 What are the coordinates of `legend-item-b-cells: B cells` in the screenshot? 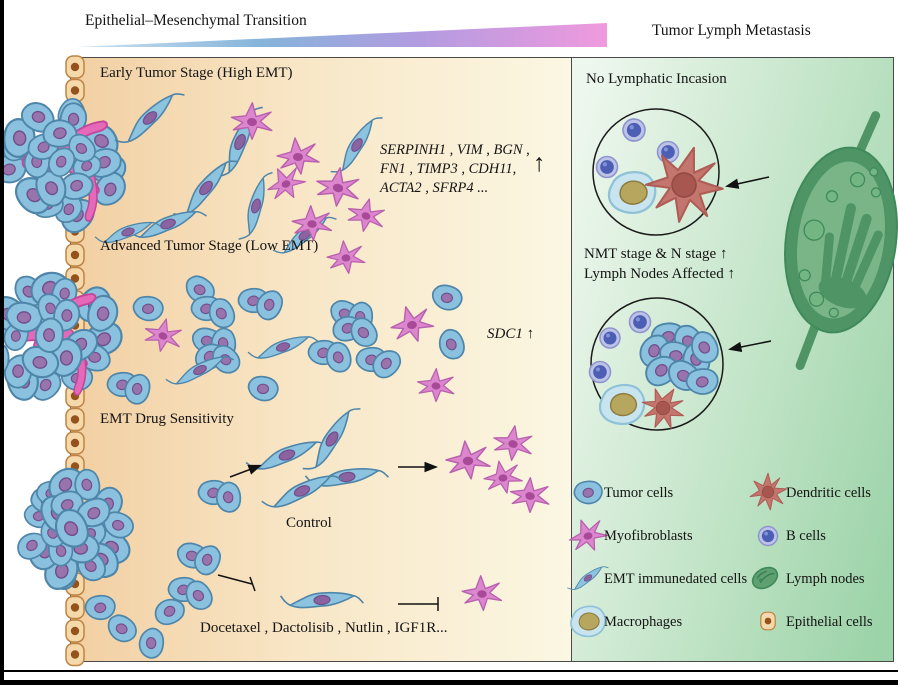 It's located at (806, 536).